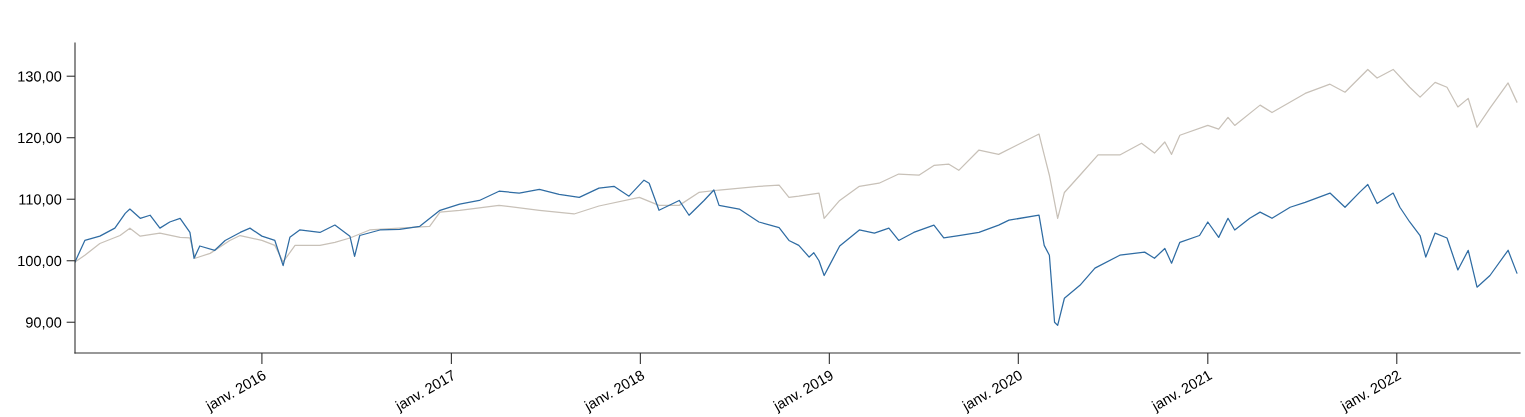 The width and height of the screenshot is (1525, 417). I want to click on y-tick-label: 100,00, so click(40, 261).